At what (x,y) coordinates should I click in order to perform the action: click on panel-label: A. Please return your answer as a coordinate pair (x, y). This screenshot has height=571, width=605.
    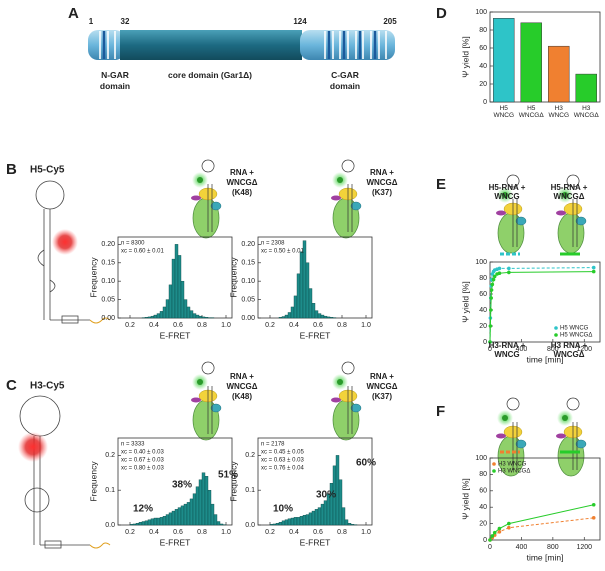
    Looking at the image, I should click on (73, 13).